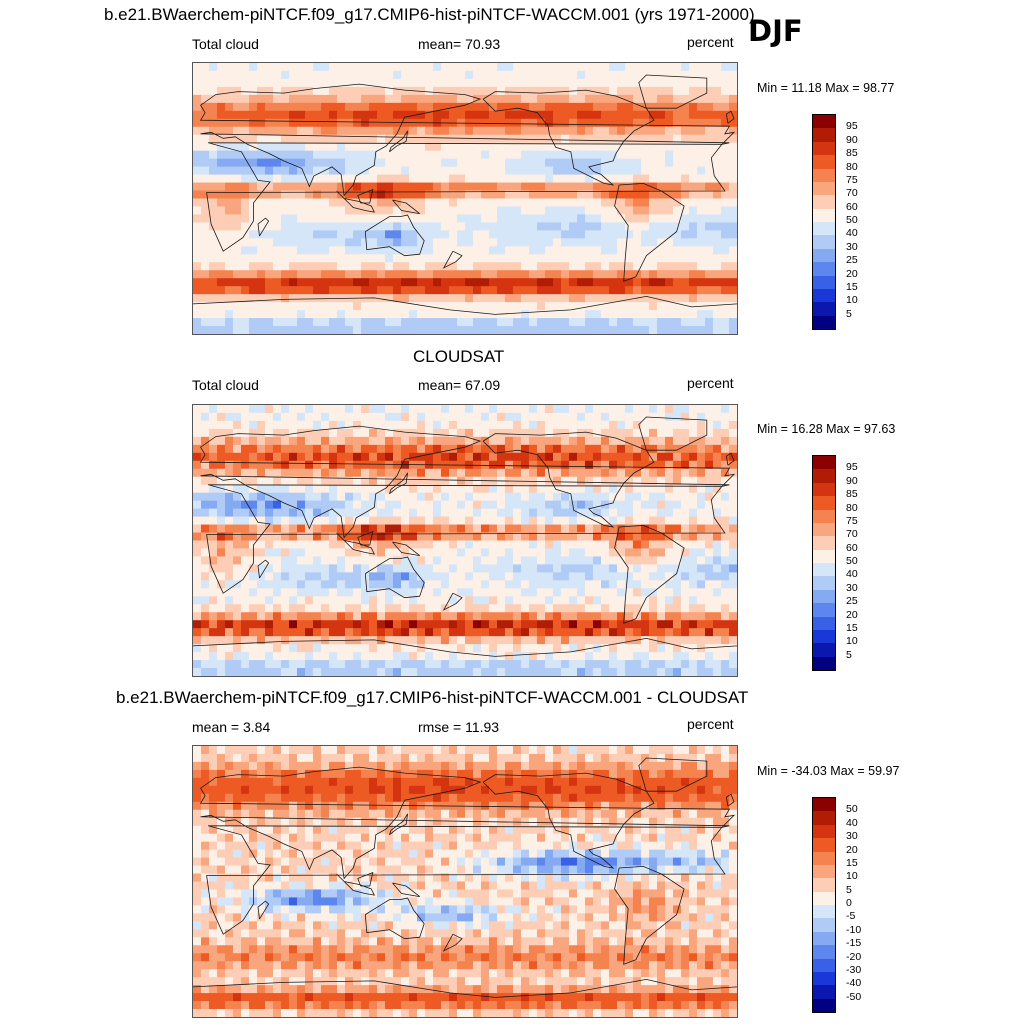  I want to click on panel3-units-label: percent, so click(710, 724).